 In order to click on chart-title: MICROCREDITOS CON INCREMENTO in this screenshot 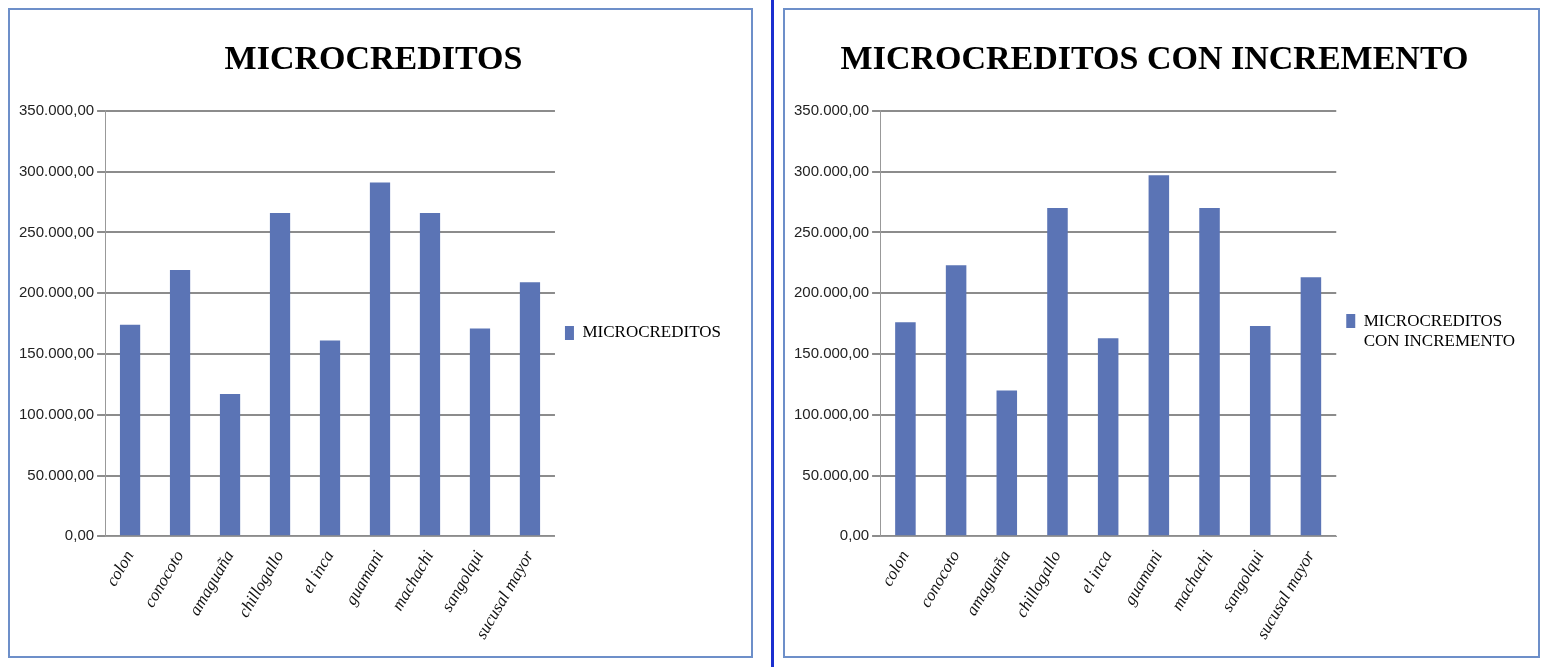, I will do `click(1154, 58)`.